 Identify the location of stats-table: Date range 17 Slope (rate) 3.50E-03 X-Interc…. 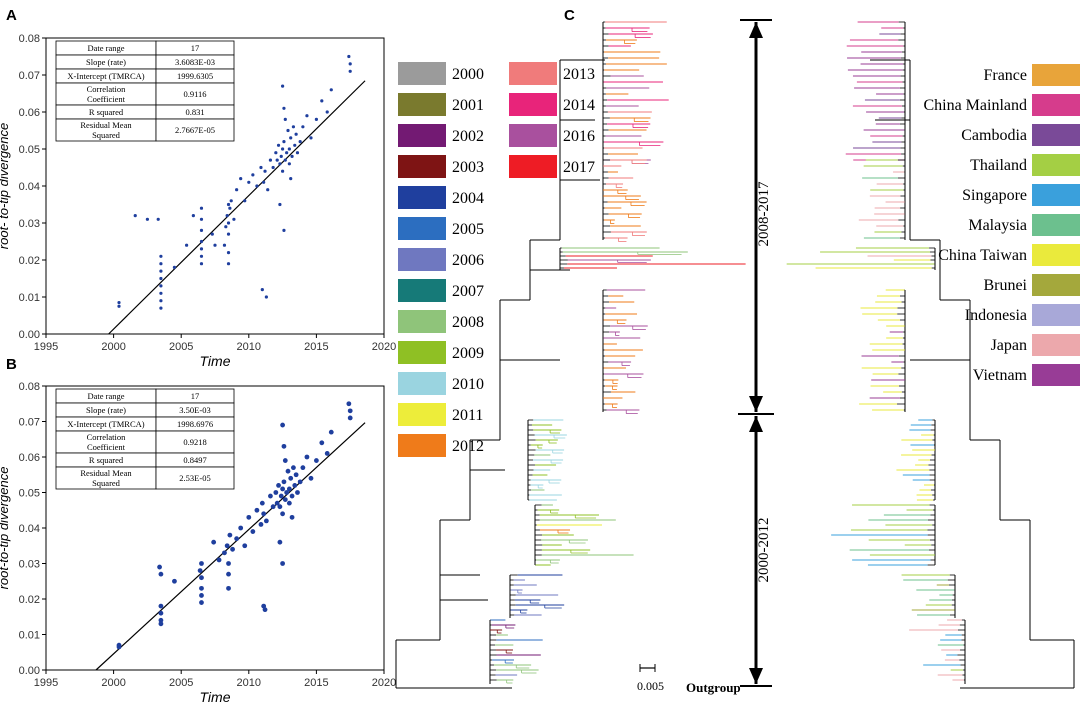
(145, 439).